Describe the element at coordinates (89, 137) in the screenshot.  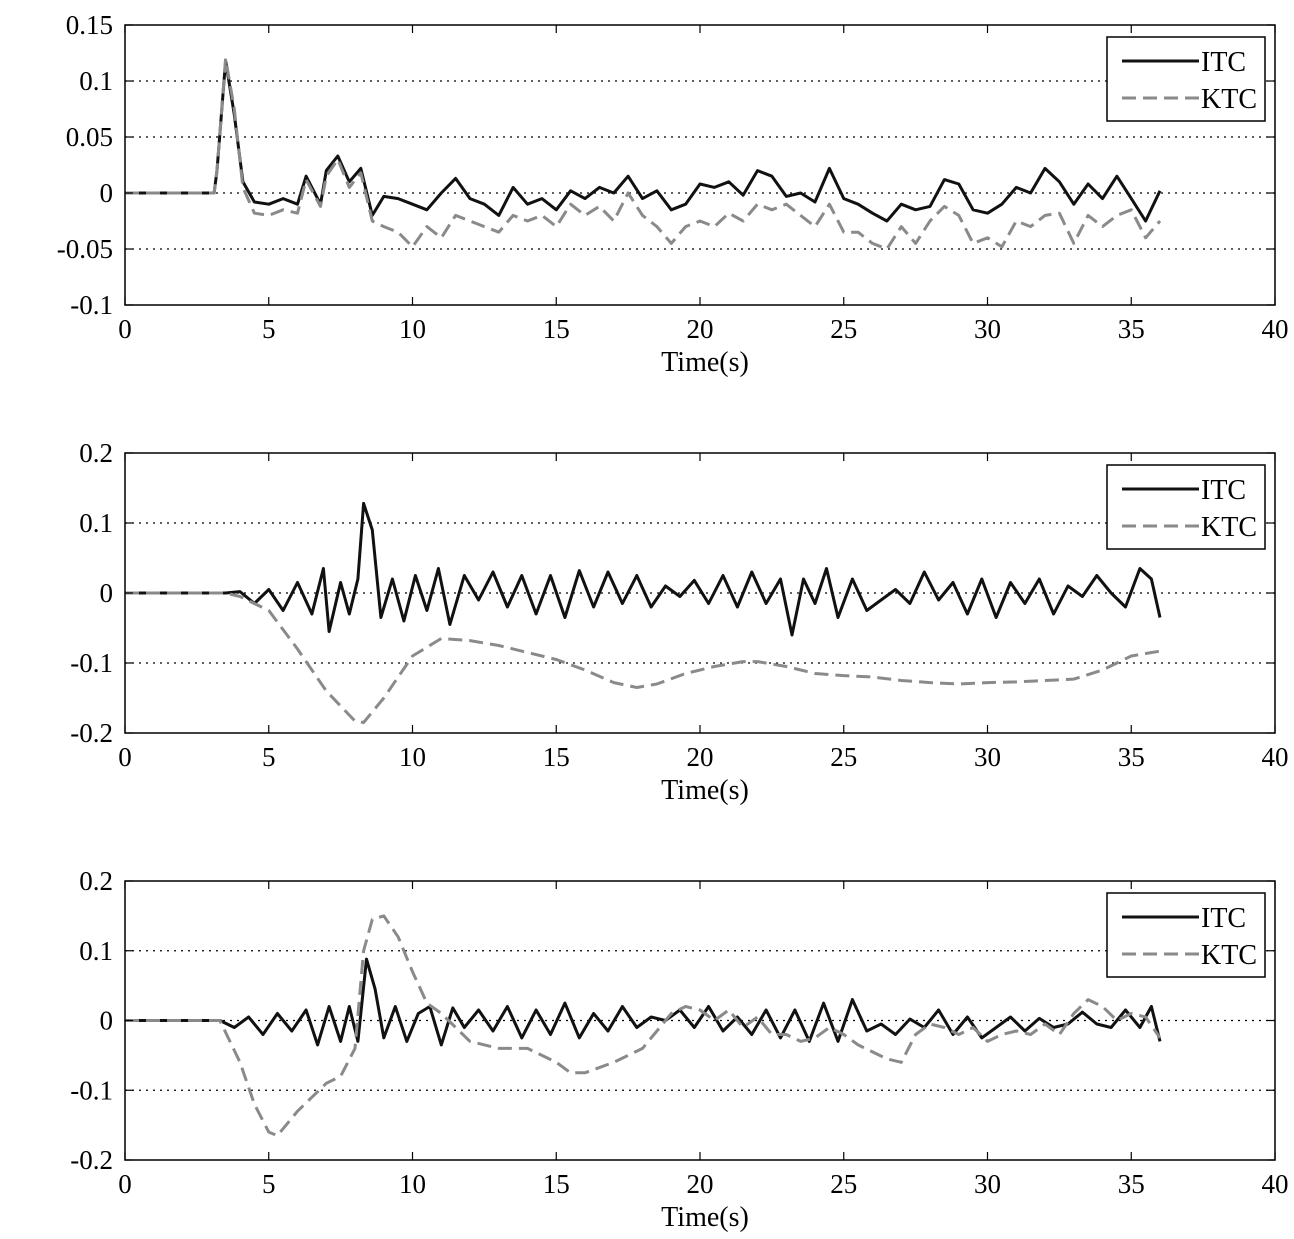
I see `y-tick-label: 0.05` at that location.